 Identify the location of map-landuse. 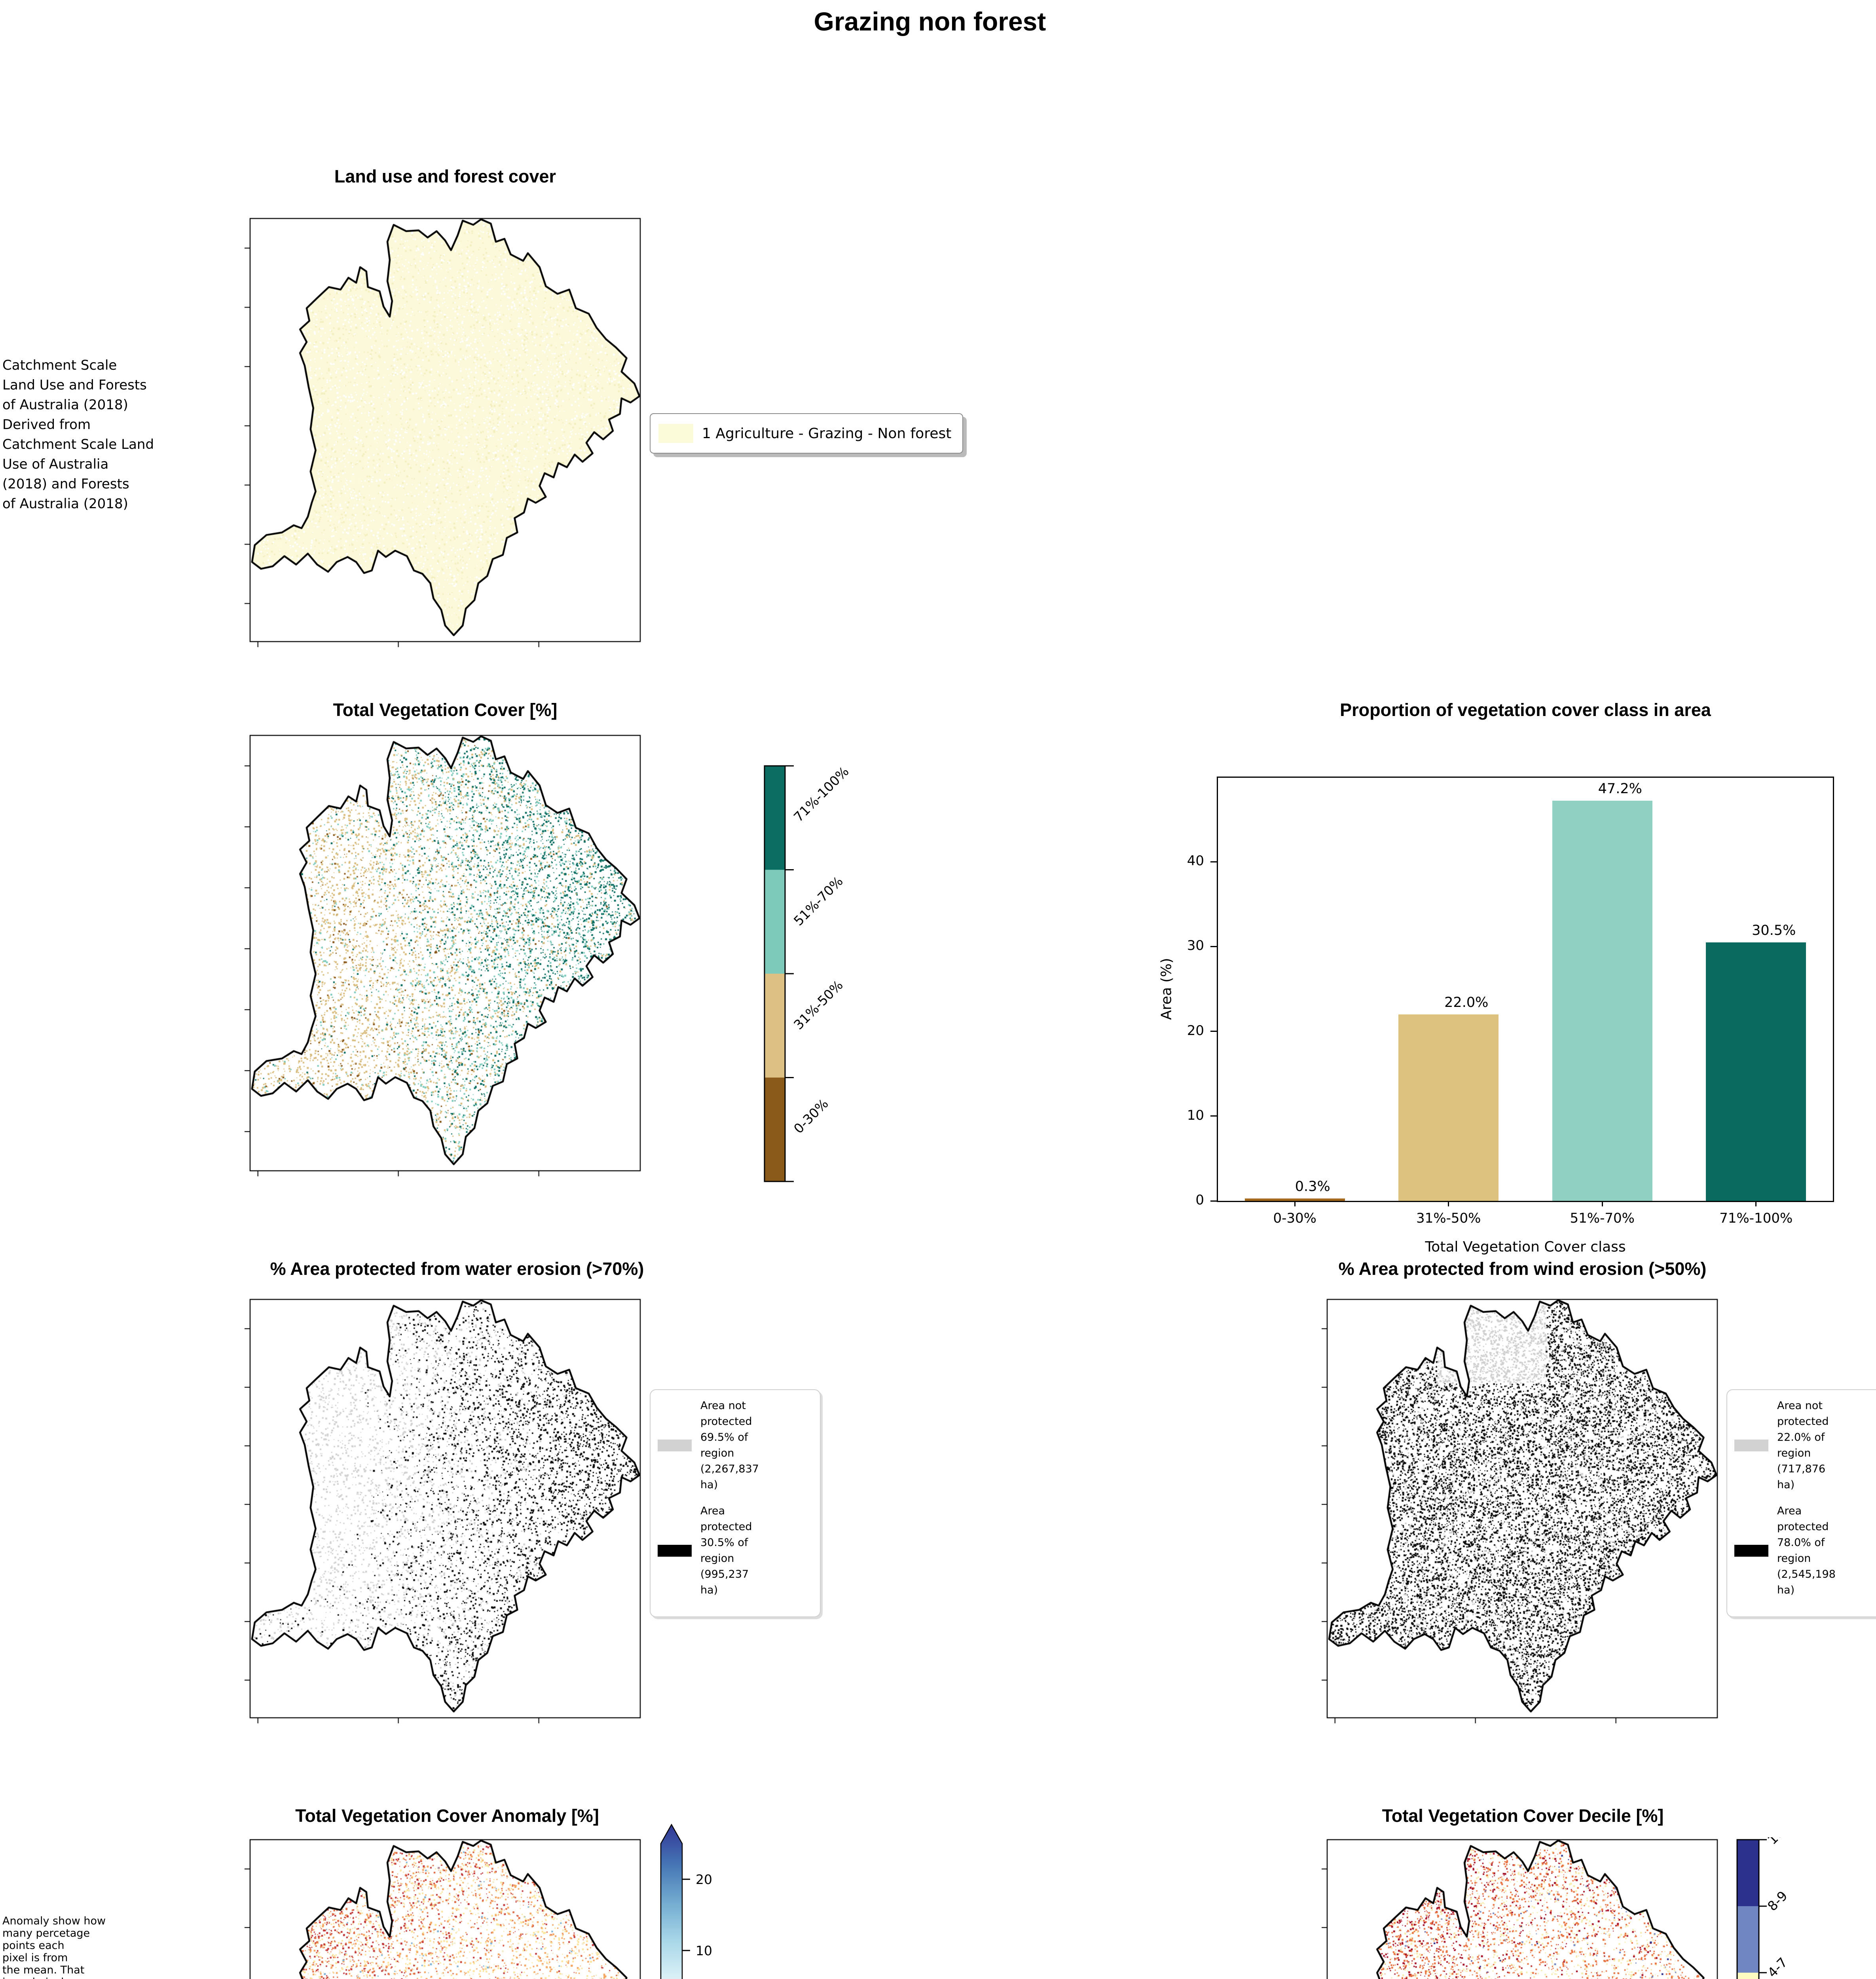
(445, 430).